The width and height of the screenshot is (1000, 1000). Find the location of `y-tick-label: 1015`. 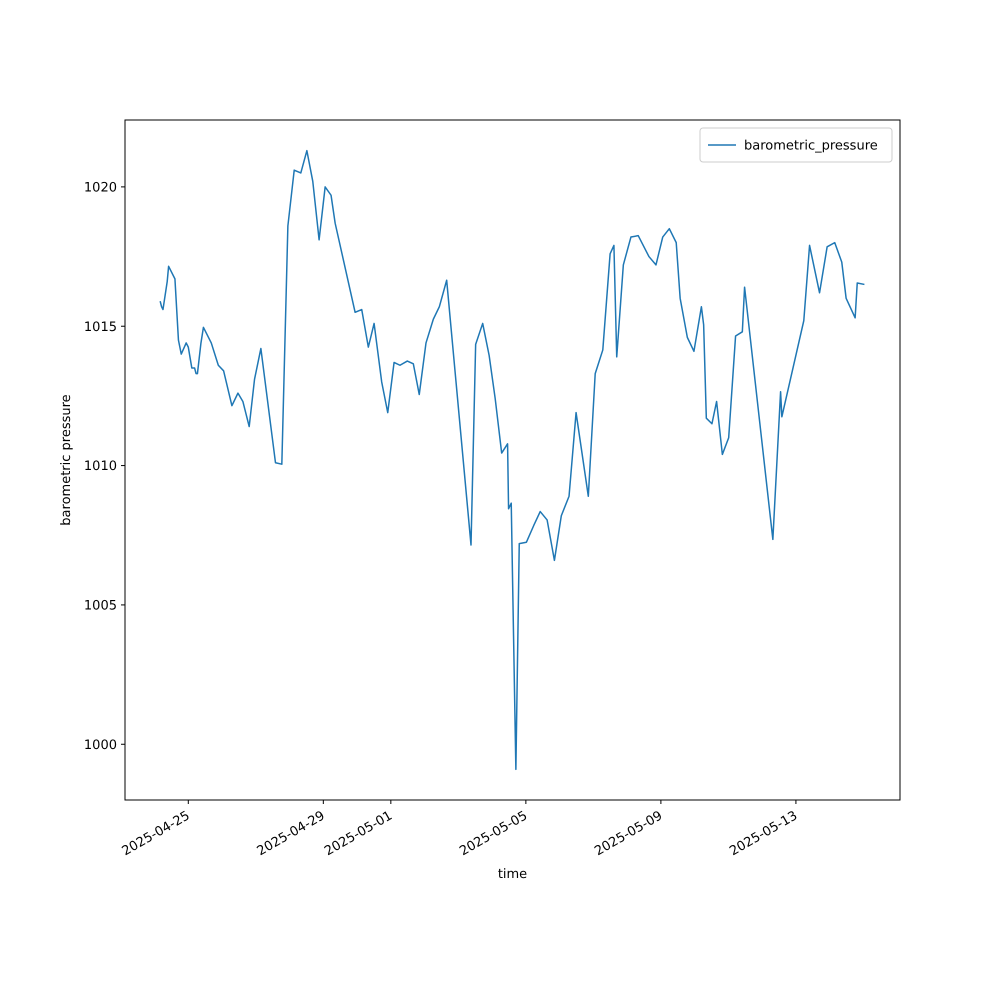

y-tick-label: 1015 is located at coordinates (100, 327).